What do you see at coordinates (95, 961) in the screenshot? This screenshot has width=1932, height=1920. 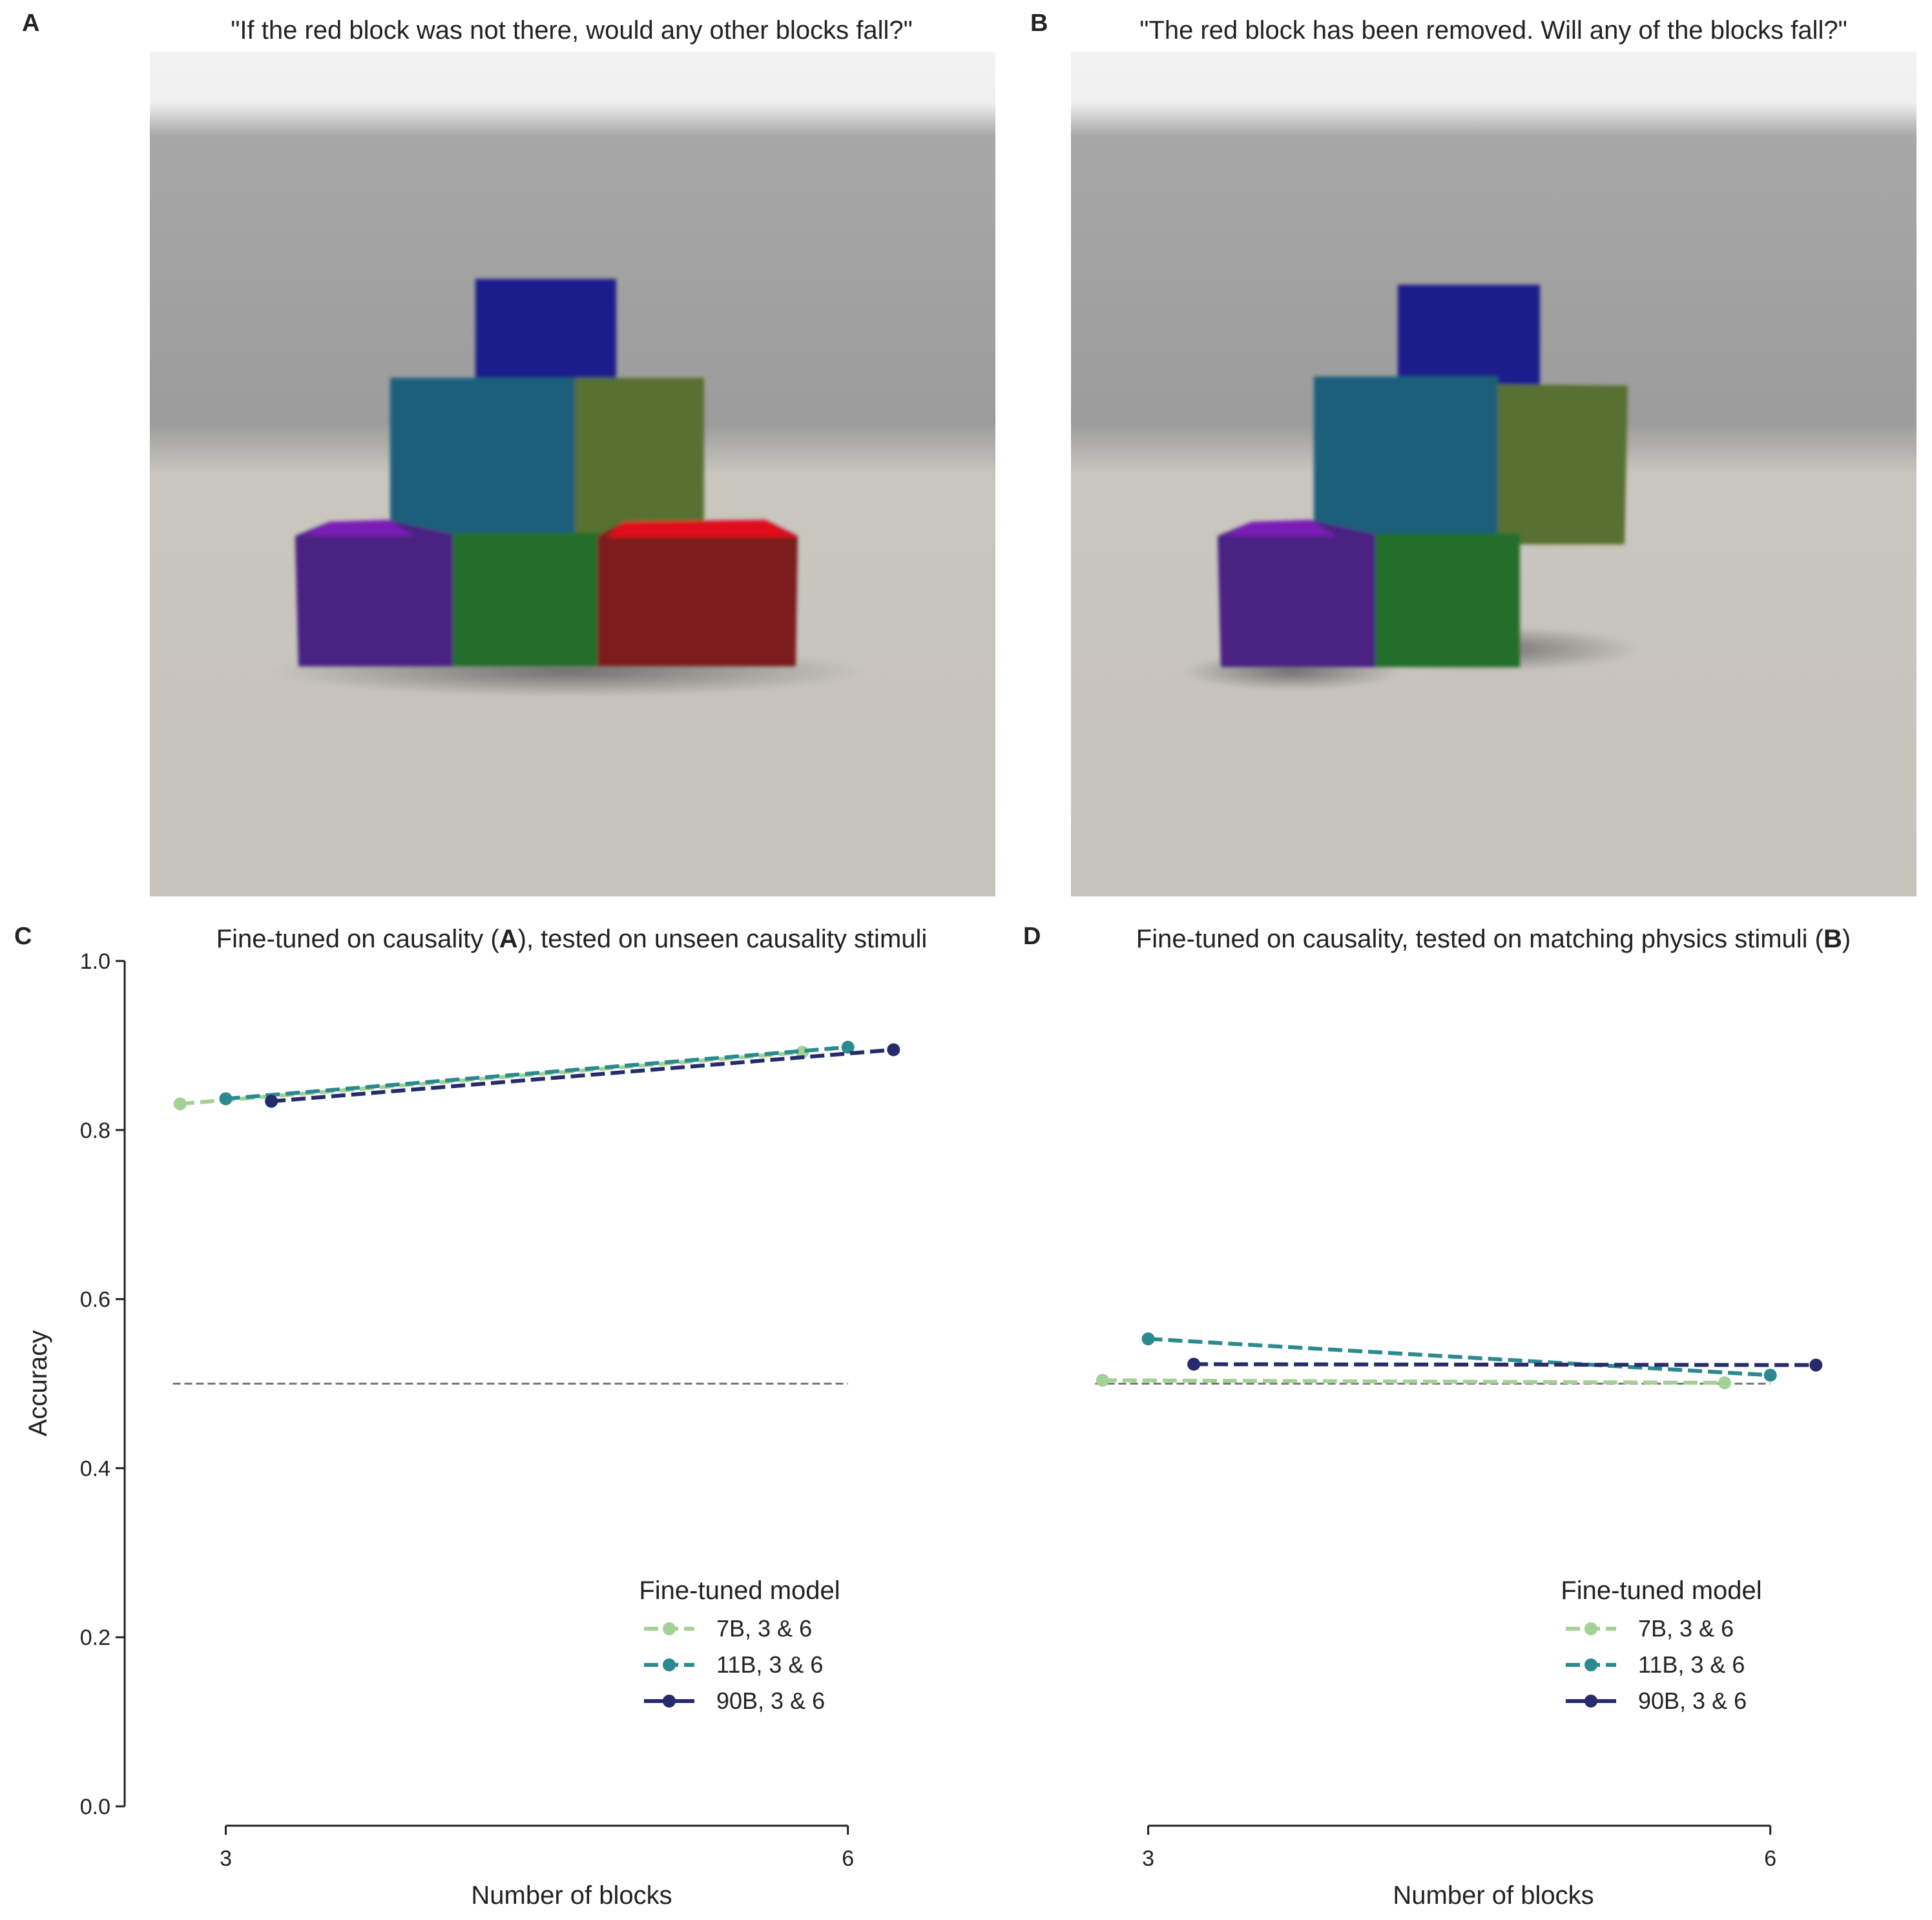 I see `y-tick-label: 1.0` at bounding box center [95, 961].